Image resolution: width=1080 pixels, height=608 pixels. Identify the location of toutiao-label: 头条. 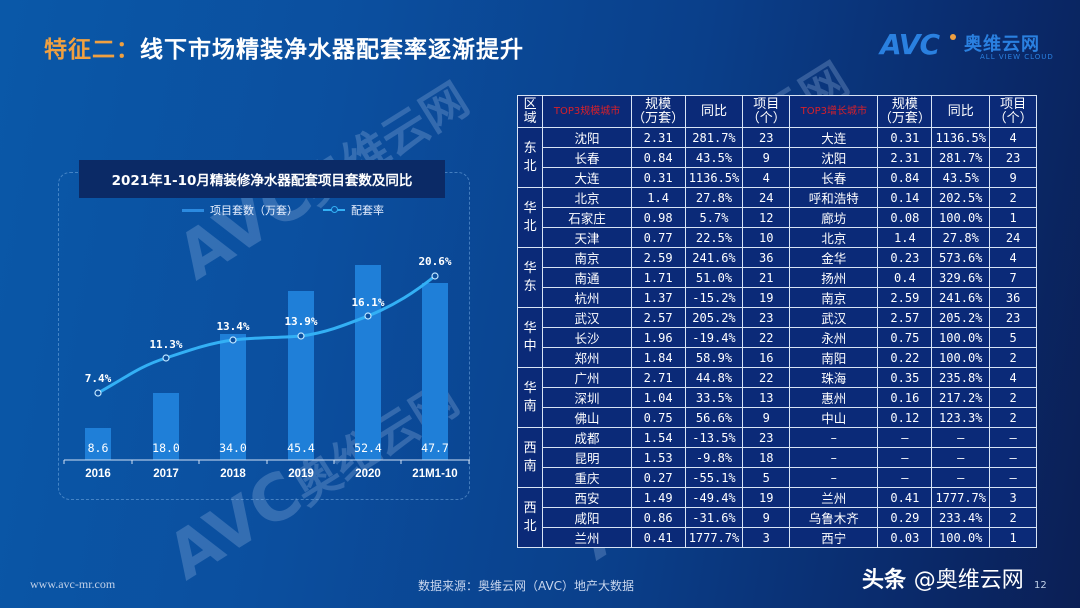
(884, 580).